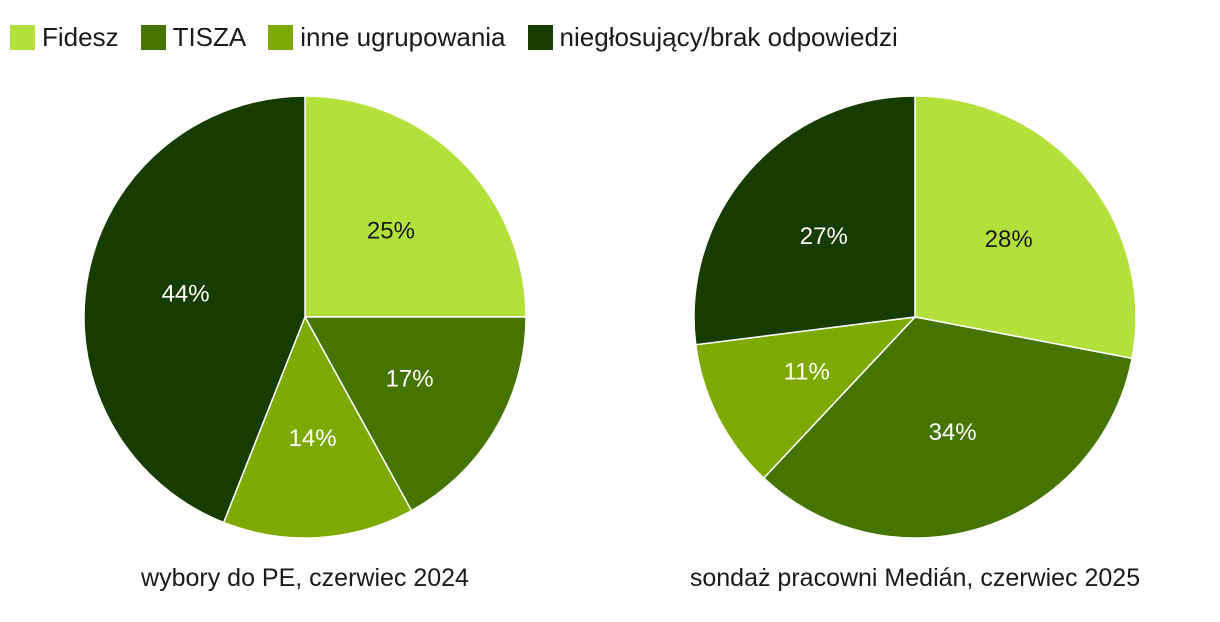 The width and height of the screenshot is (1220, 622). I want to click on legend-item-inne: inne ugrupowania, so click(387, 37).